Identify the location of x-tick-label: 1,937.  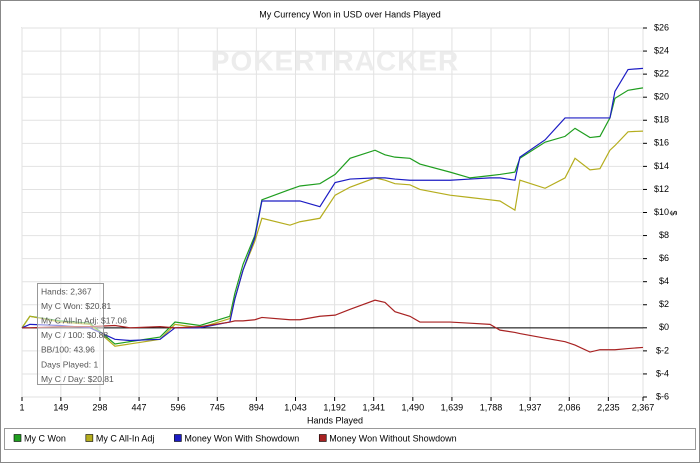
(530, 407).